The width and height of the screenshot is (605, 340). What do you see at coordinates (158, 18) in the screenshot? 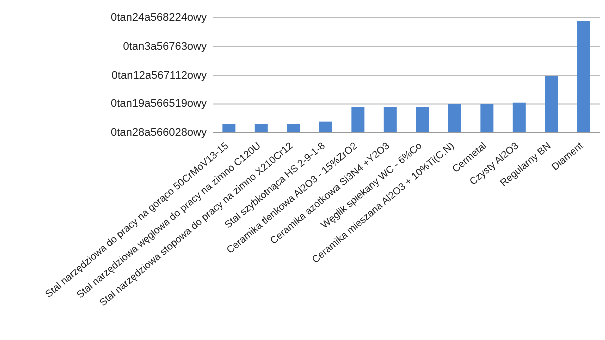
I see `text: 0tan24a568224owy` at bounding box center [158, 18].